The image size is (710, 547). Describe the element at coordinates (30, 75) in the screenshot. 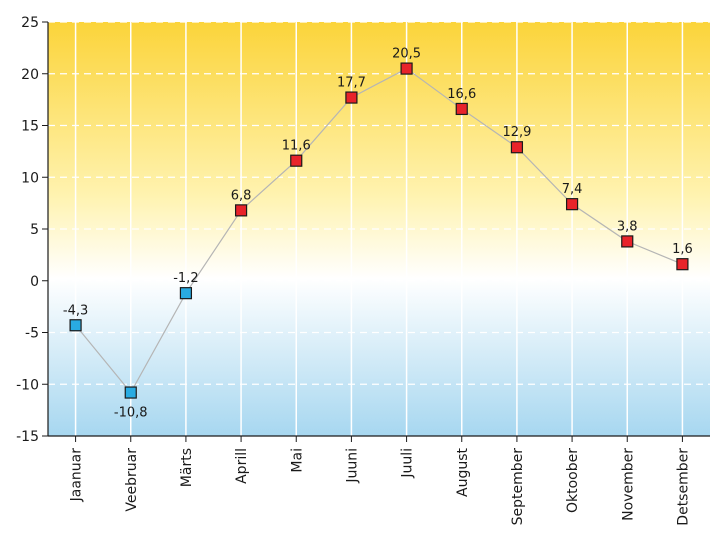

I see `y-tick-label: 20` at that location.